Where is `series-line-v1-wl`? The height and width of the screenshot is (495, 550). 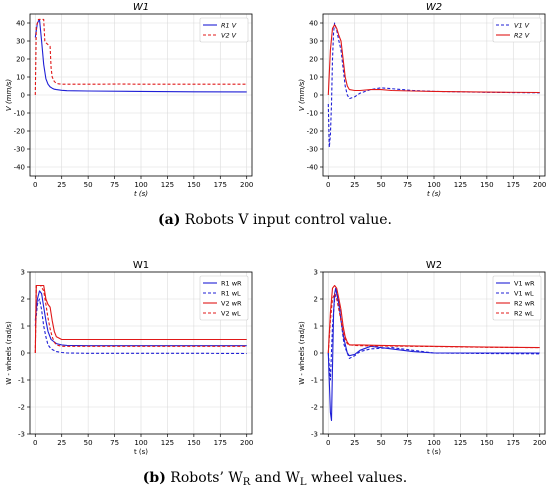 series-line-v1-wl is located at coordinates (433, 335).